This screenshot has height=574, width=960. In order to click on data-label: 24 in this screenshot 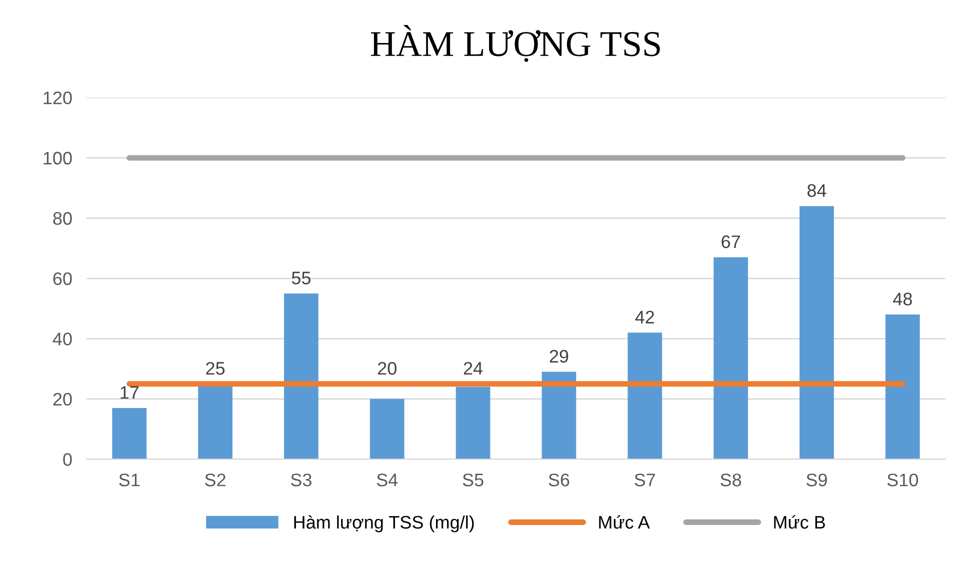, I will do `click(473, 368)`.